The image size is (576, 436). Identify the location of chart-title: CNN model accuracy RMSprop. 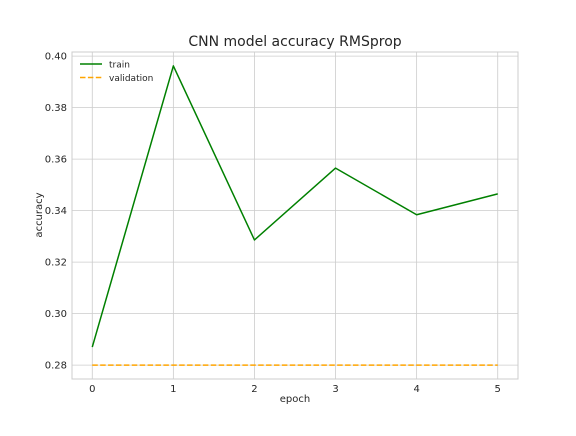
(294, 42).